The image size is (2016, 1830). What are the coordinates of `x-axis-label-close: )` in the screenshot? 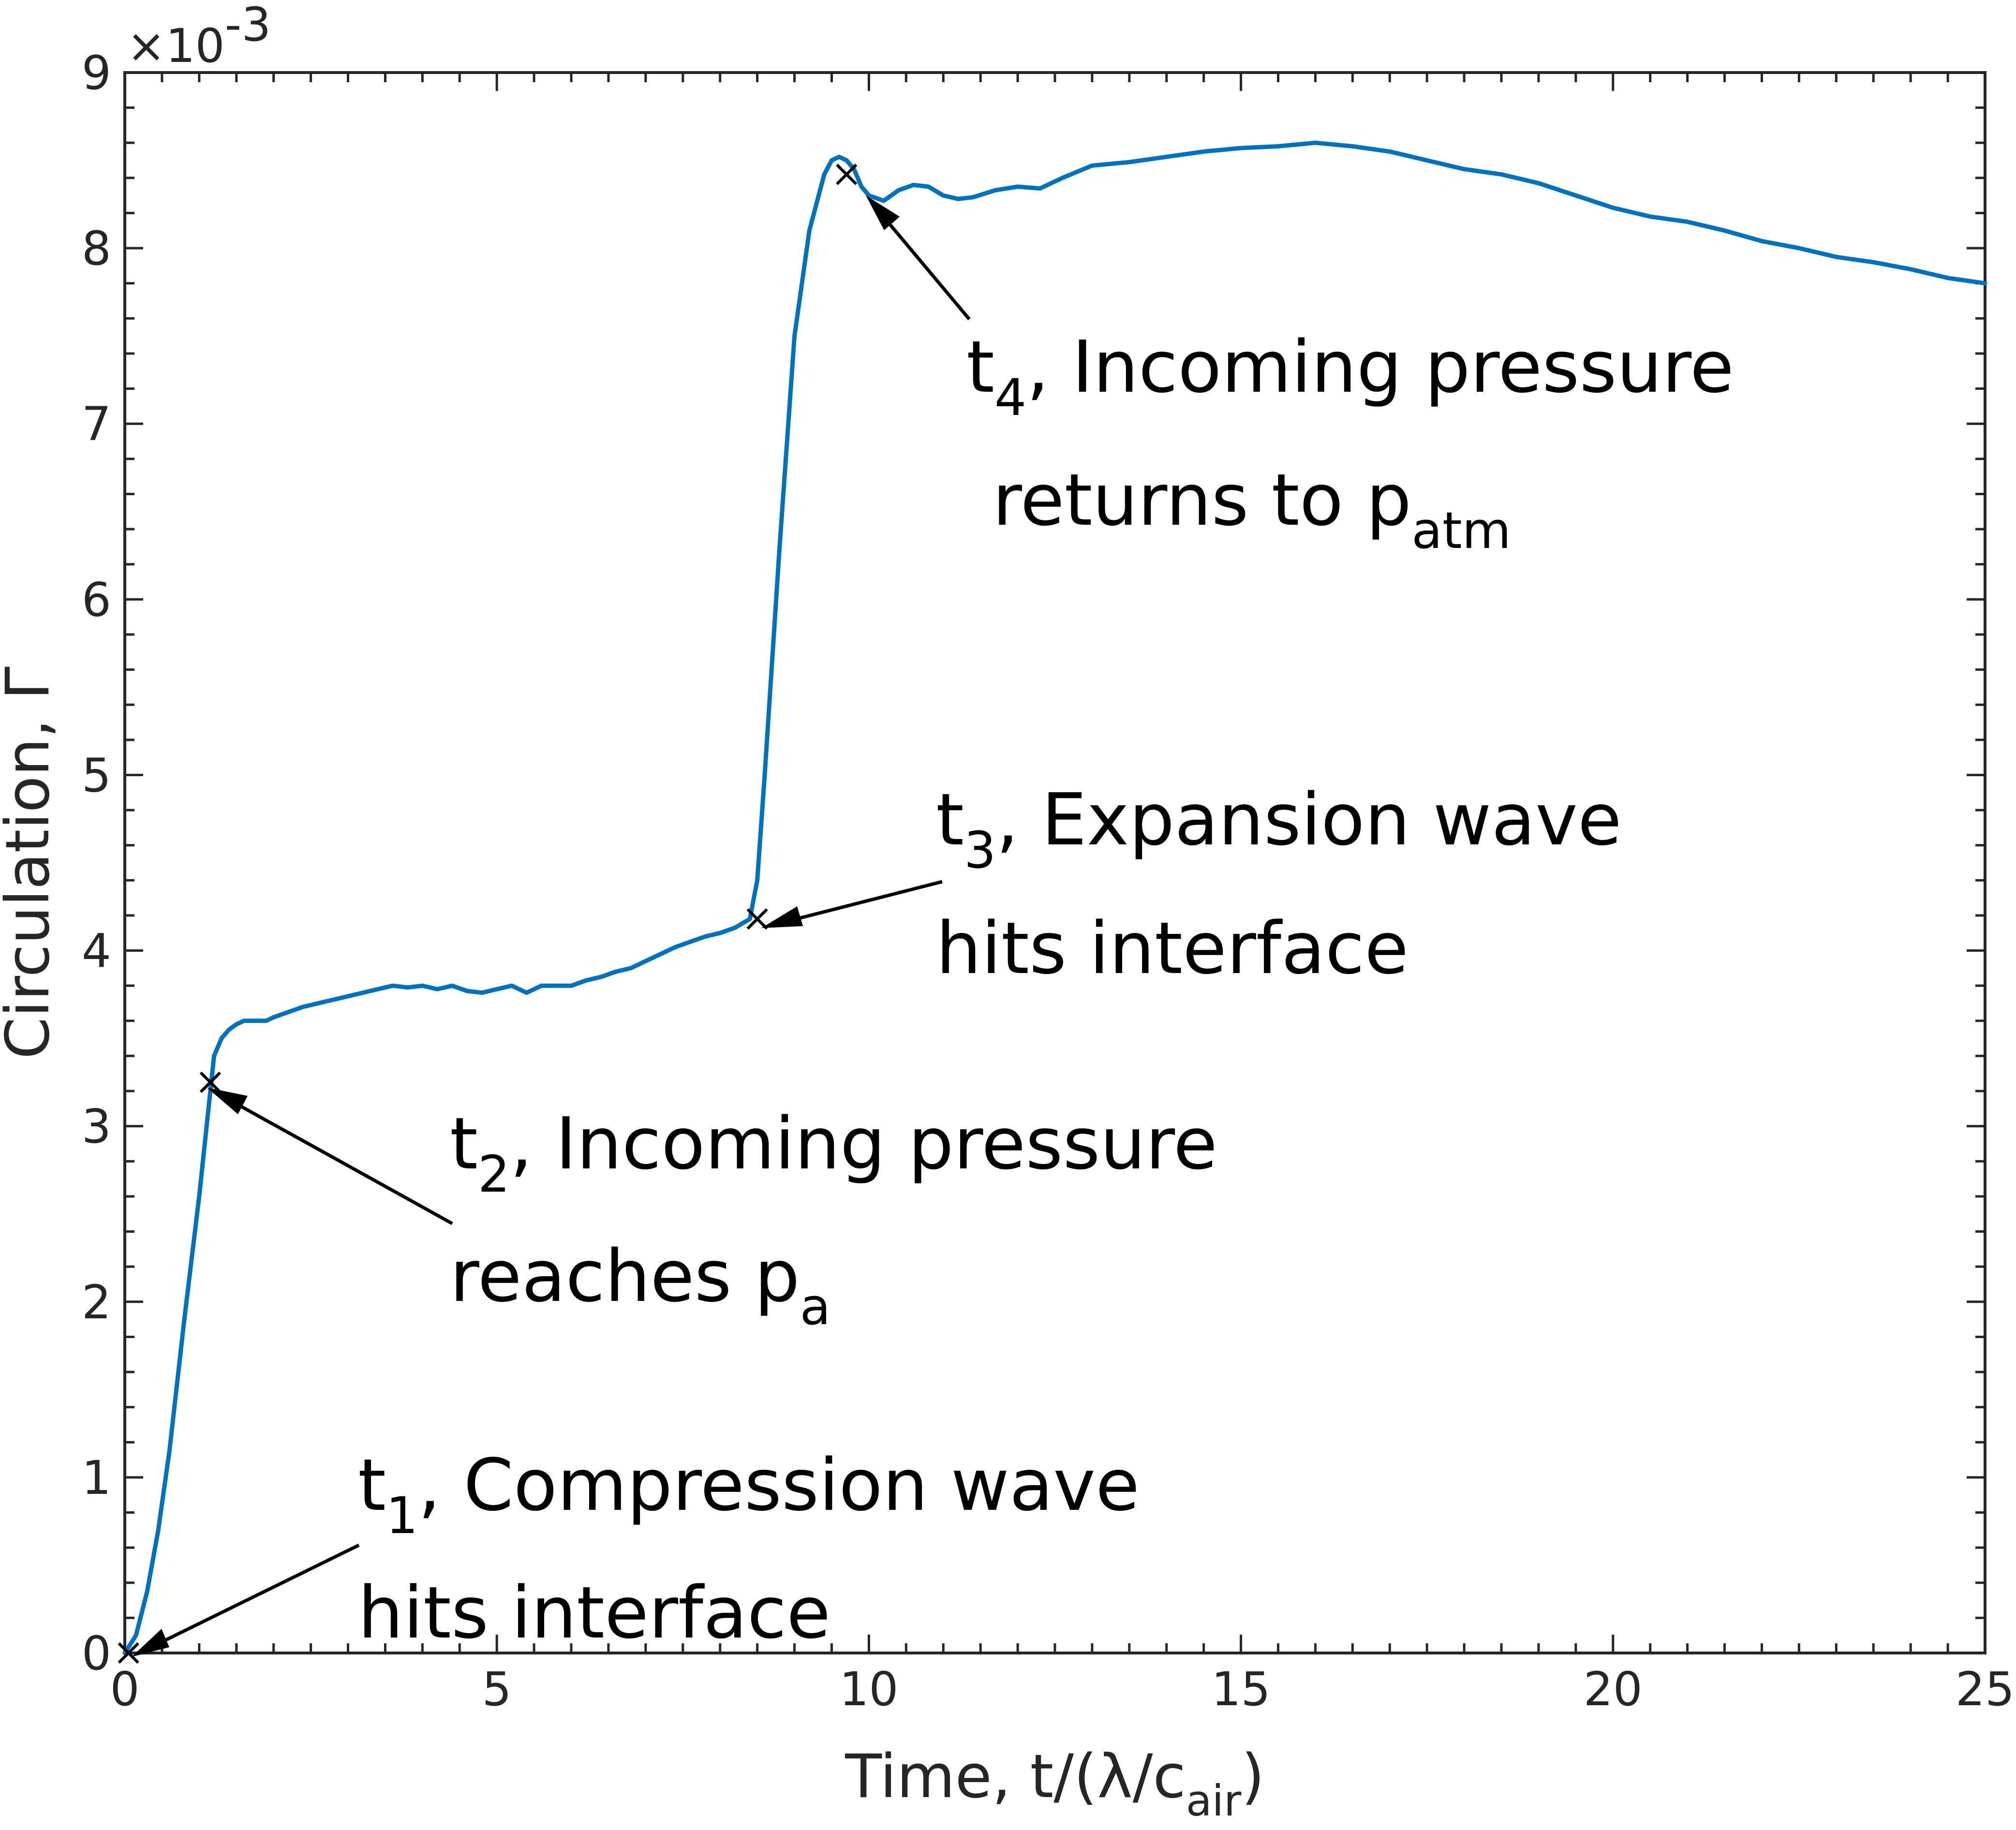 It's located at (1252, 1777).